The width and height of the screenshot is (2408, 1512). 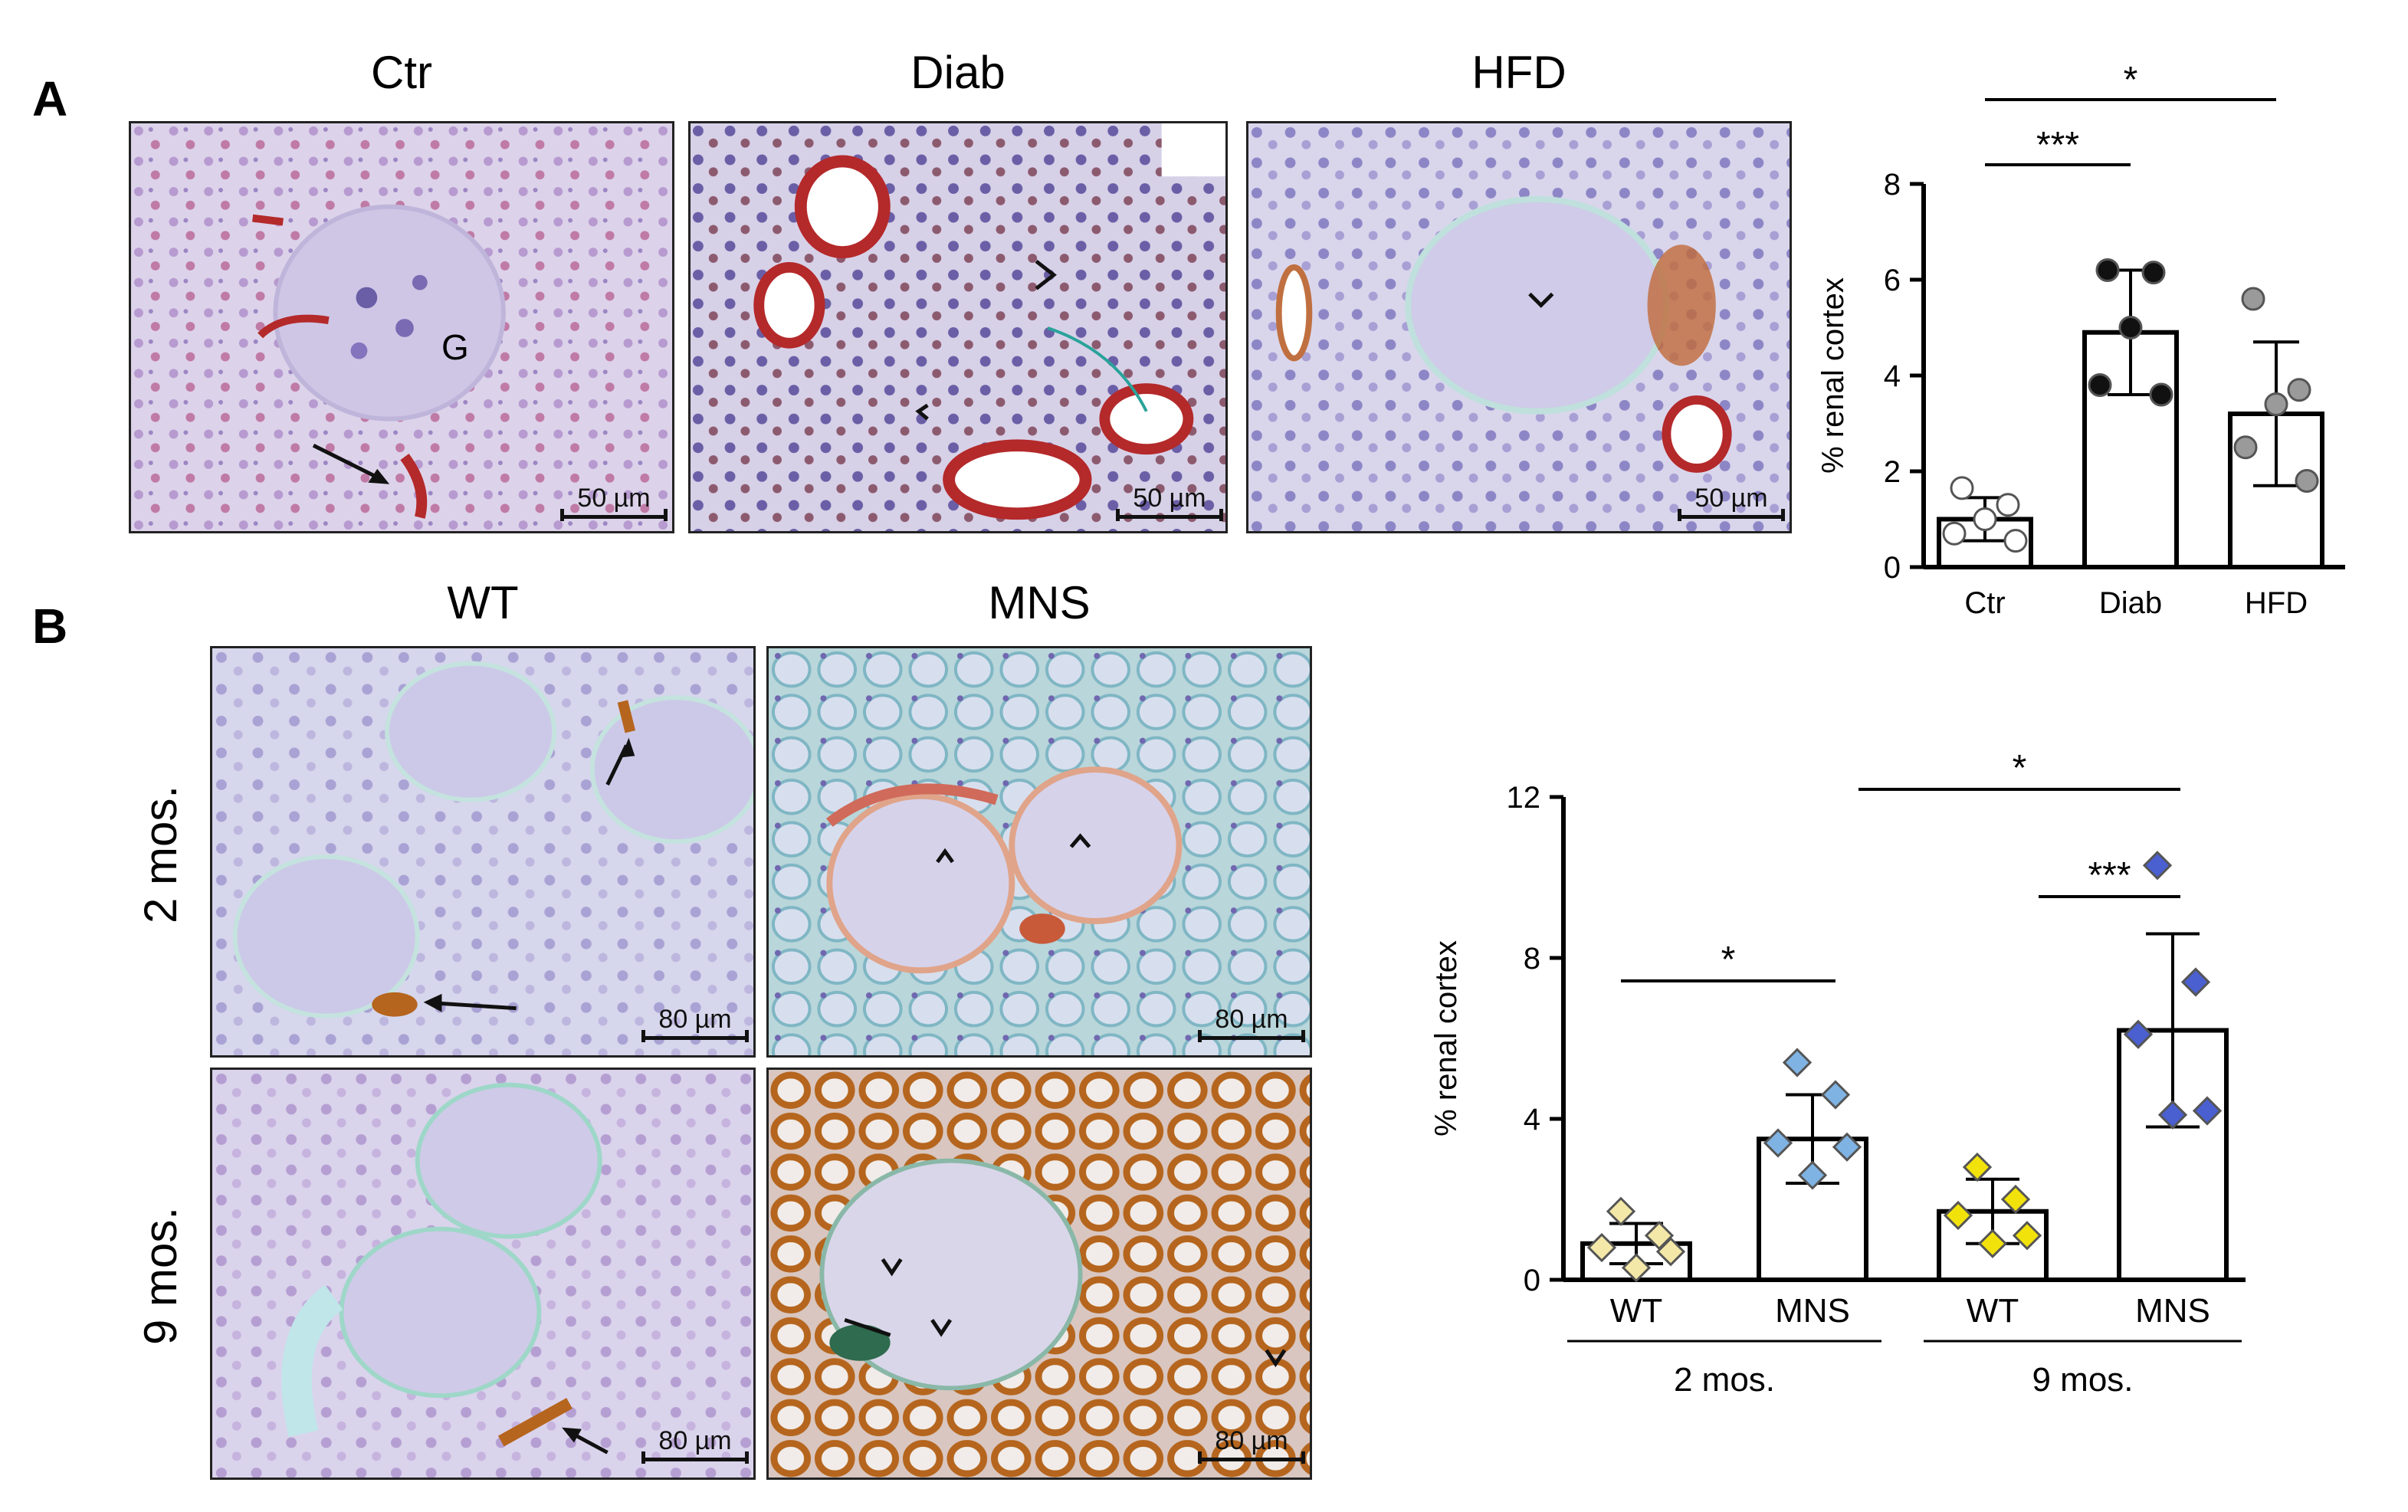 What do you see at coordinates (1892, 280) in the screenshot?
I see `y-tick-label: 6` at bounding box center [1892, 280].